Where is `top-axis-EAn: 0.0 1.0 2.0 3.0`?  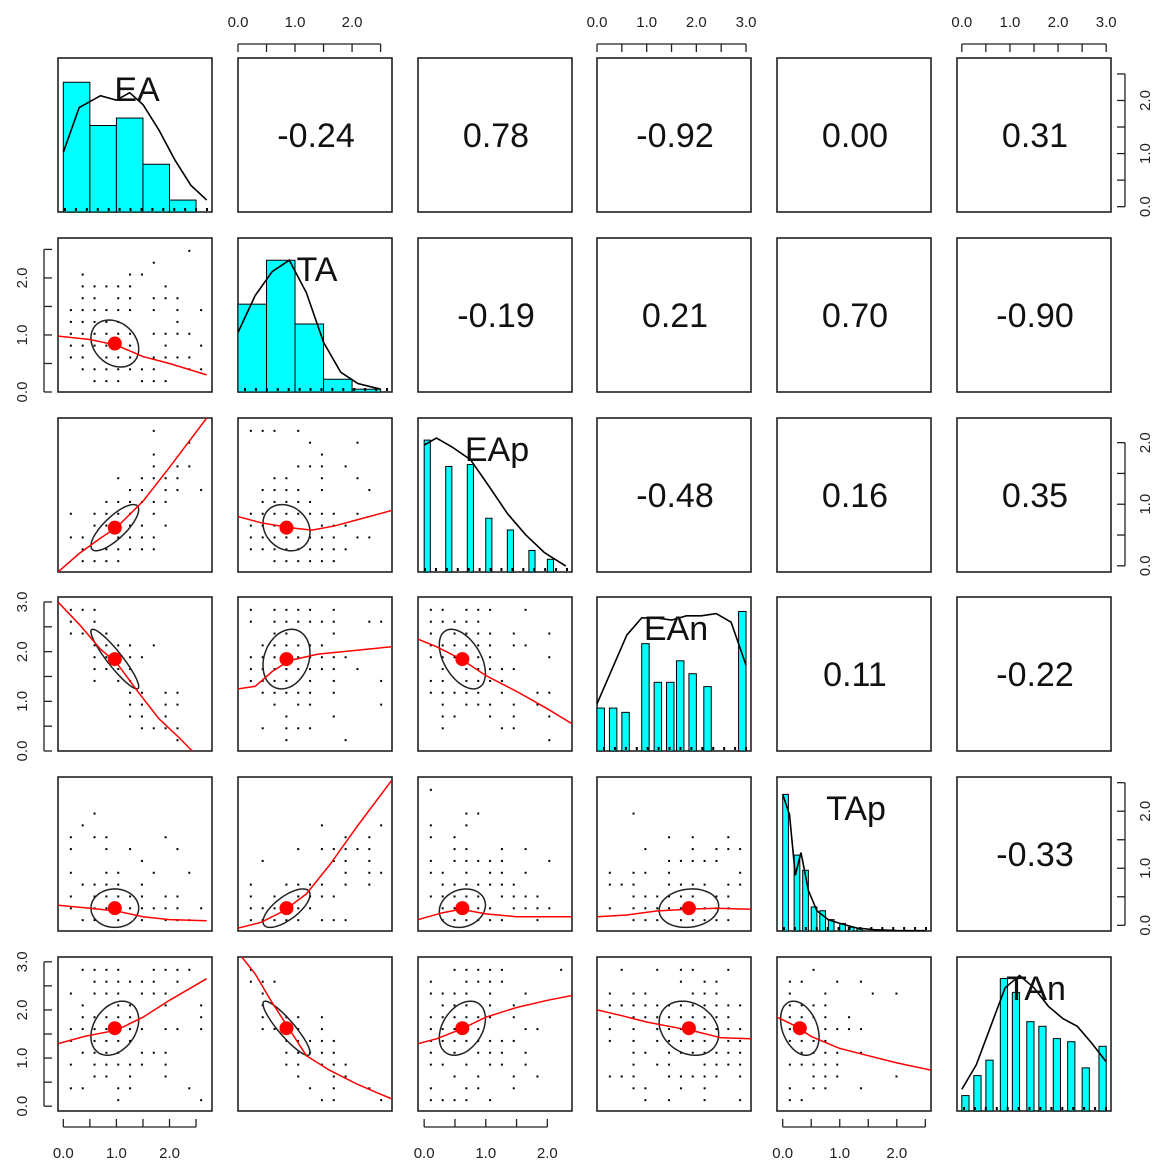 top-axis-EAn: 0.0 1.0 2.0 3.0 is located at coordinates (671, 33).